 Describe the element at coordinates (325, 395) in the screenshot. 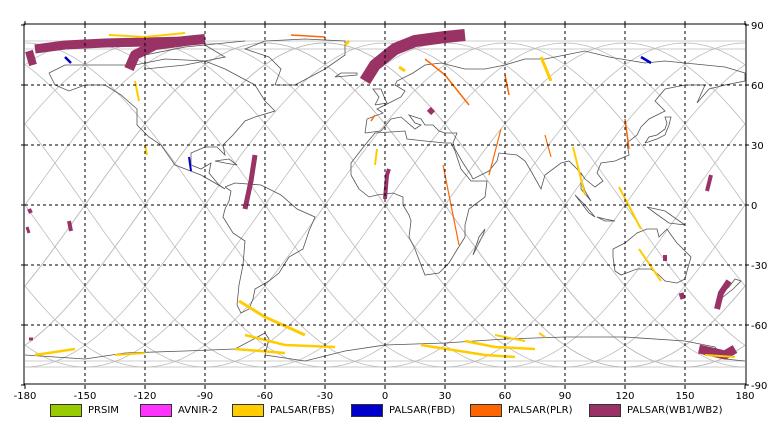

I see `x-tick-label: -30` at that location.